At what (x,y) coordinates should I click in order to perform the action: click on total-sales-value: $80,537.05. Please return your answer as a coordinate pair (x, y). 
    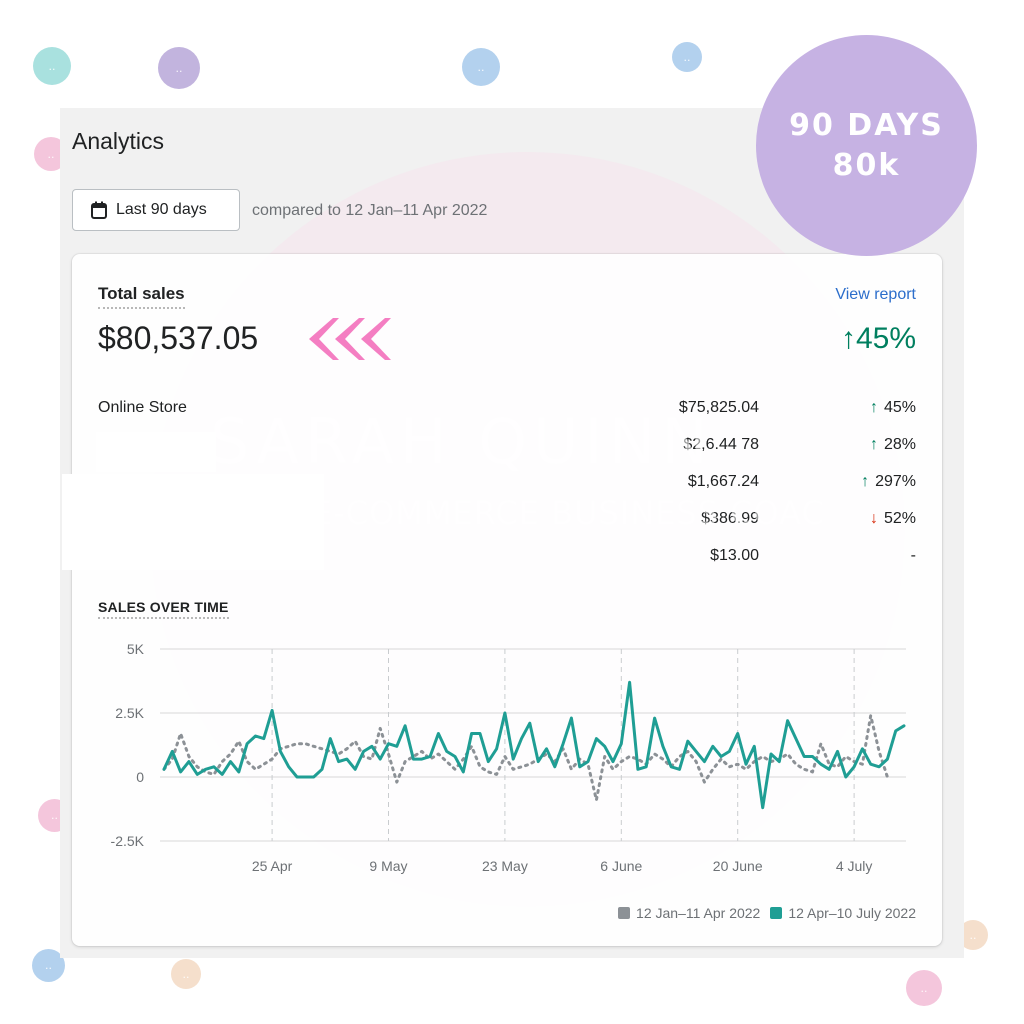
    Looking at the image, I should click on (178, 338).